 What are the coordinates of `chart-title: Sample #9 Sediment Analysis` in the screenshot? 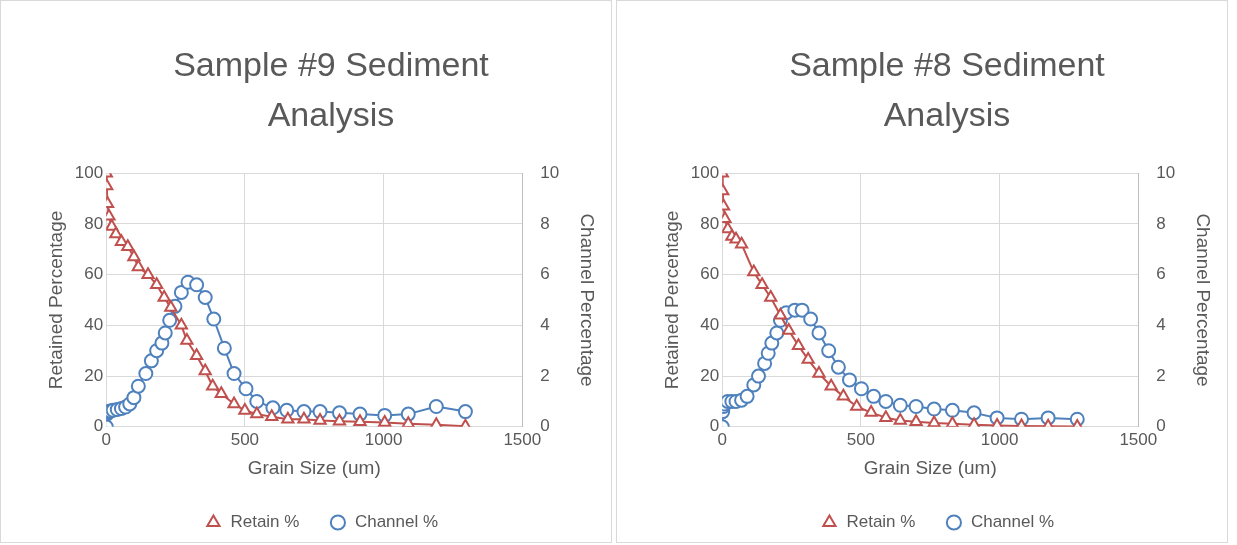 It's located at (331, 89).